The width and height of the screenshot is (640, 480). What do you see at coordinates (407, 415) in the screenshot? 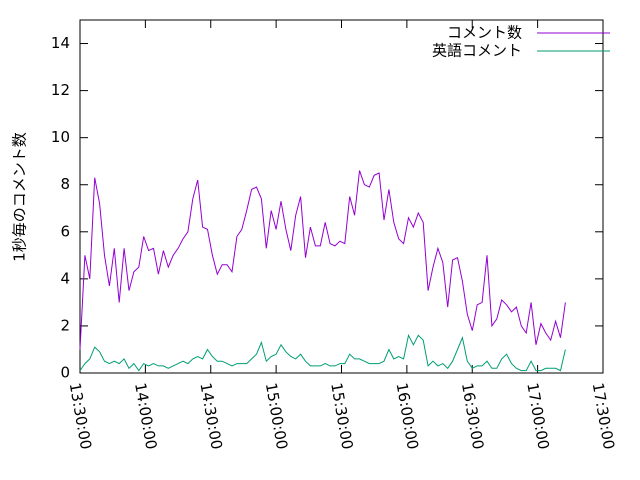
I see `x-tick-label: 16:00:00` at bounding box center [407, 415].